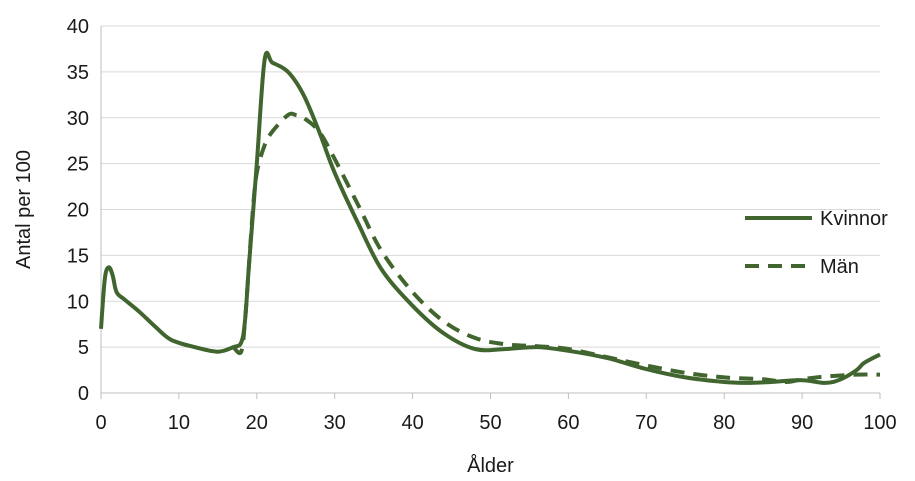 Image resolution: width=915 pixels, height=481 pixels. Describe the element at coordinates (854, 219) in the screenshot. I see `legend-label-kvinnor: Kvinnor` at that location.